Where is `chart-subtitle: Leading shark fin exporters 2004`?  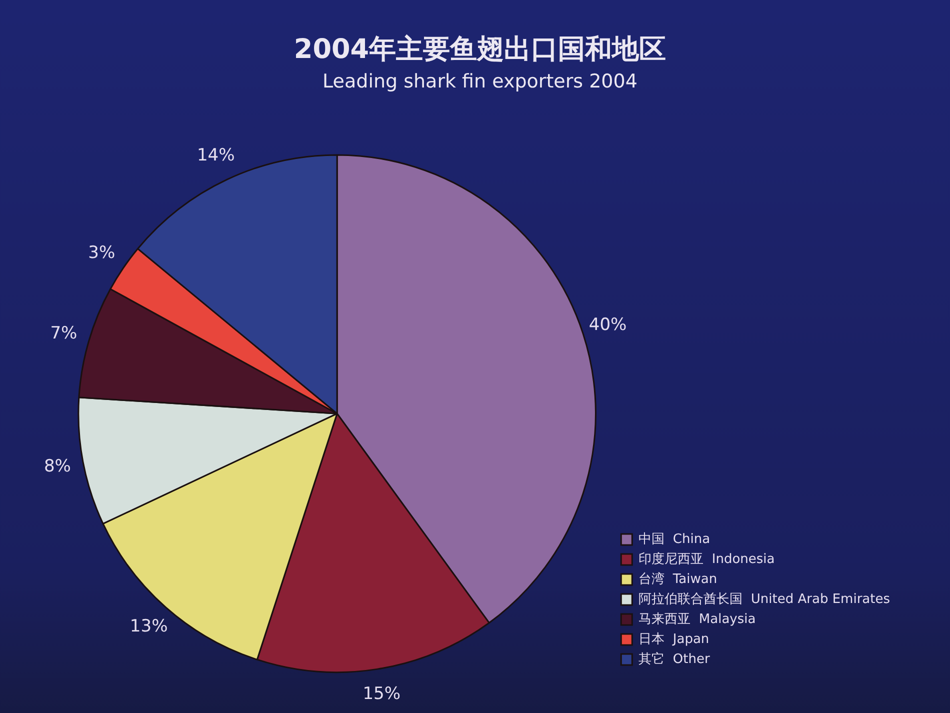
chart-subtitle: Leading shark fin exporters 2004 is located at coordinates (480, 81).